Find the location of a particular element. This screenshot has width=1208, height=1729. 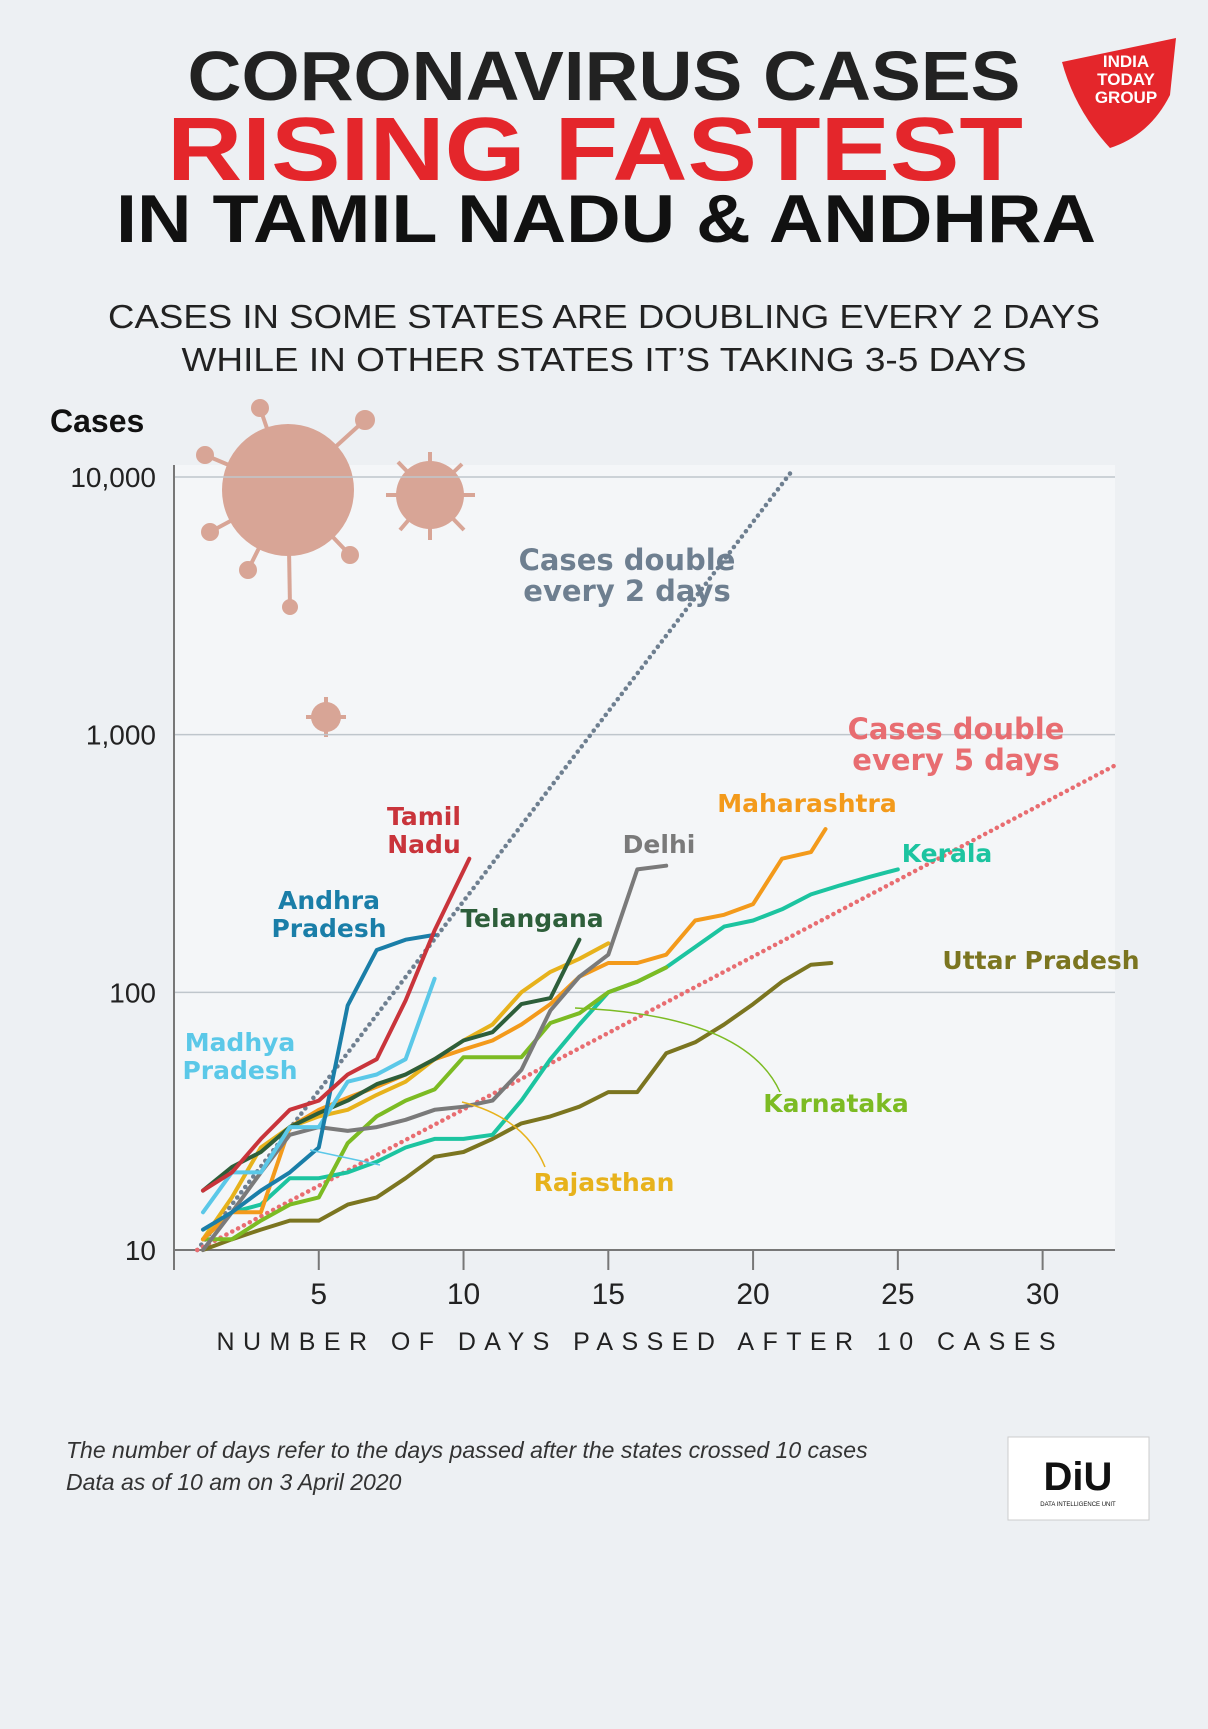

y-tick-label: 100 is located at coordinates (132, 992).